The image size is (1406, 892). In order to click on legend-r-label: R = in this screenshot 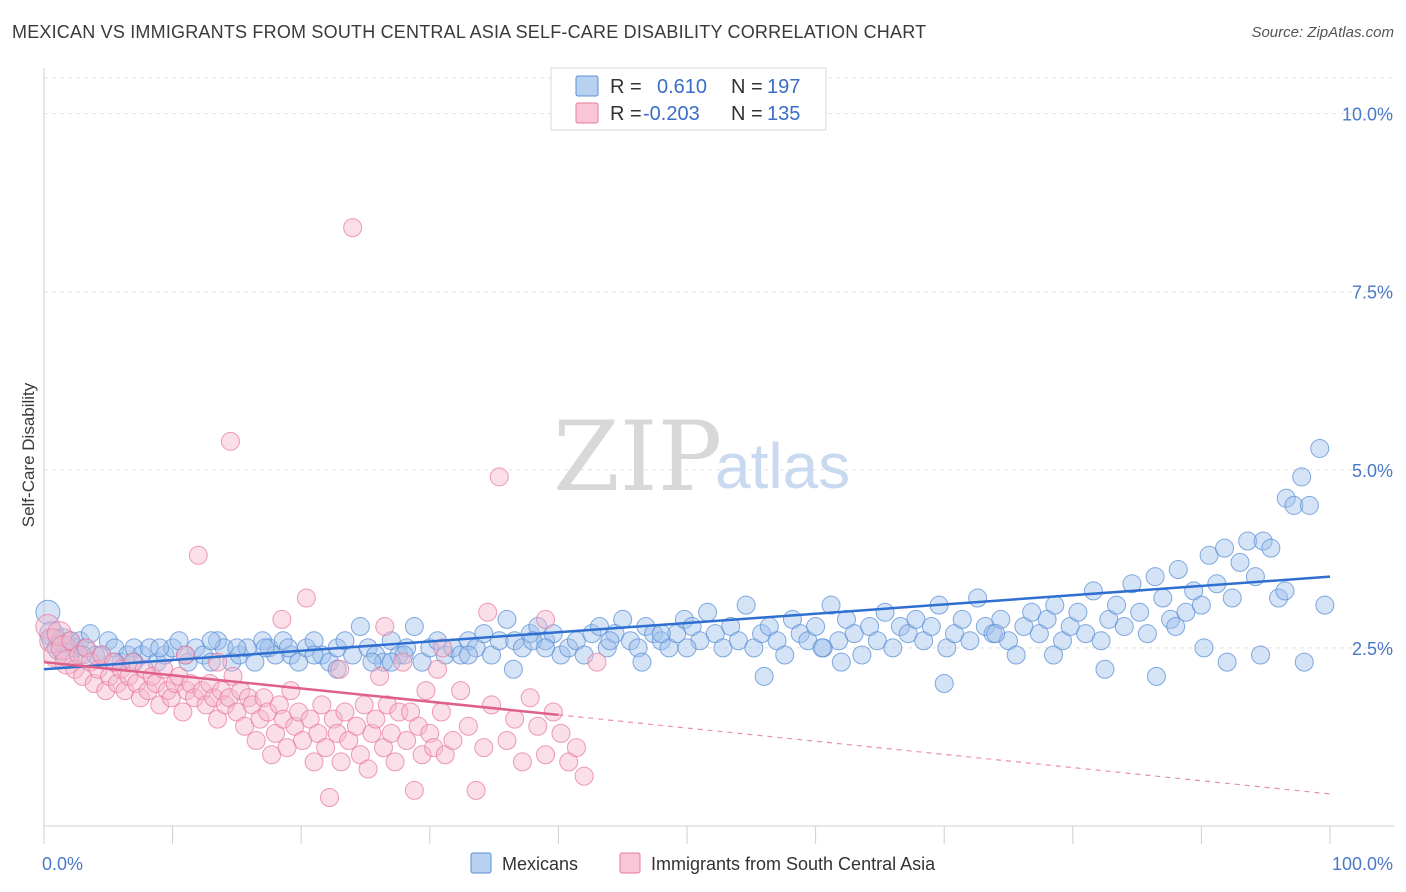, I will do `click(626, 114)`.